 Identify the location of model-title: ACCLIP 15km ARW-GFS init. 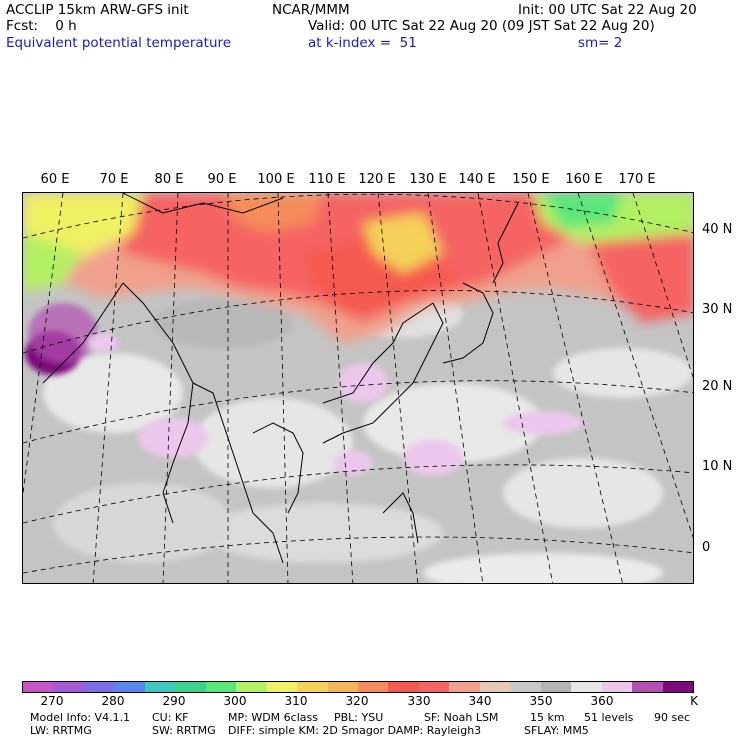
(97, 10).